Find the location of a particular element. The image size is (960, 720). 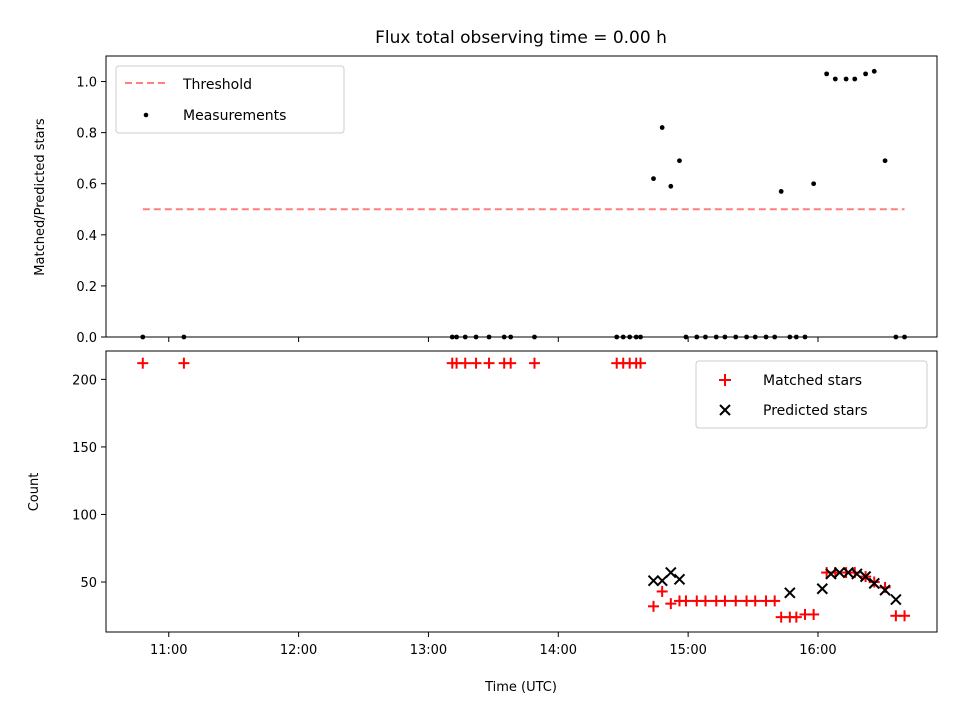

legend-measurements-swatch is located at coordinates (146, 115).